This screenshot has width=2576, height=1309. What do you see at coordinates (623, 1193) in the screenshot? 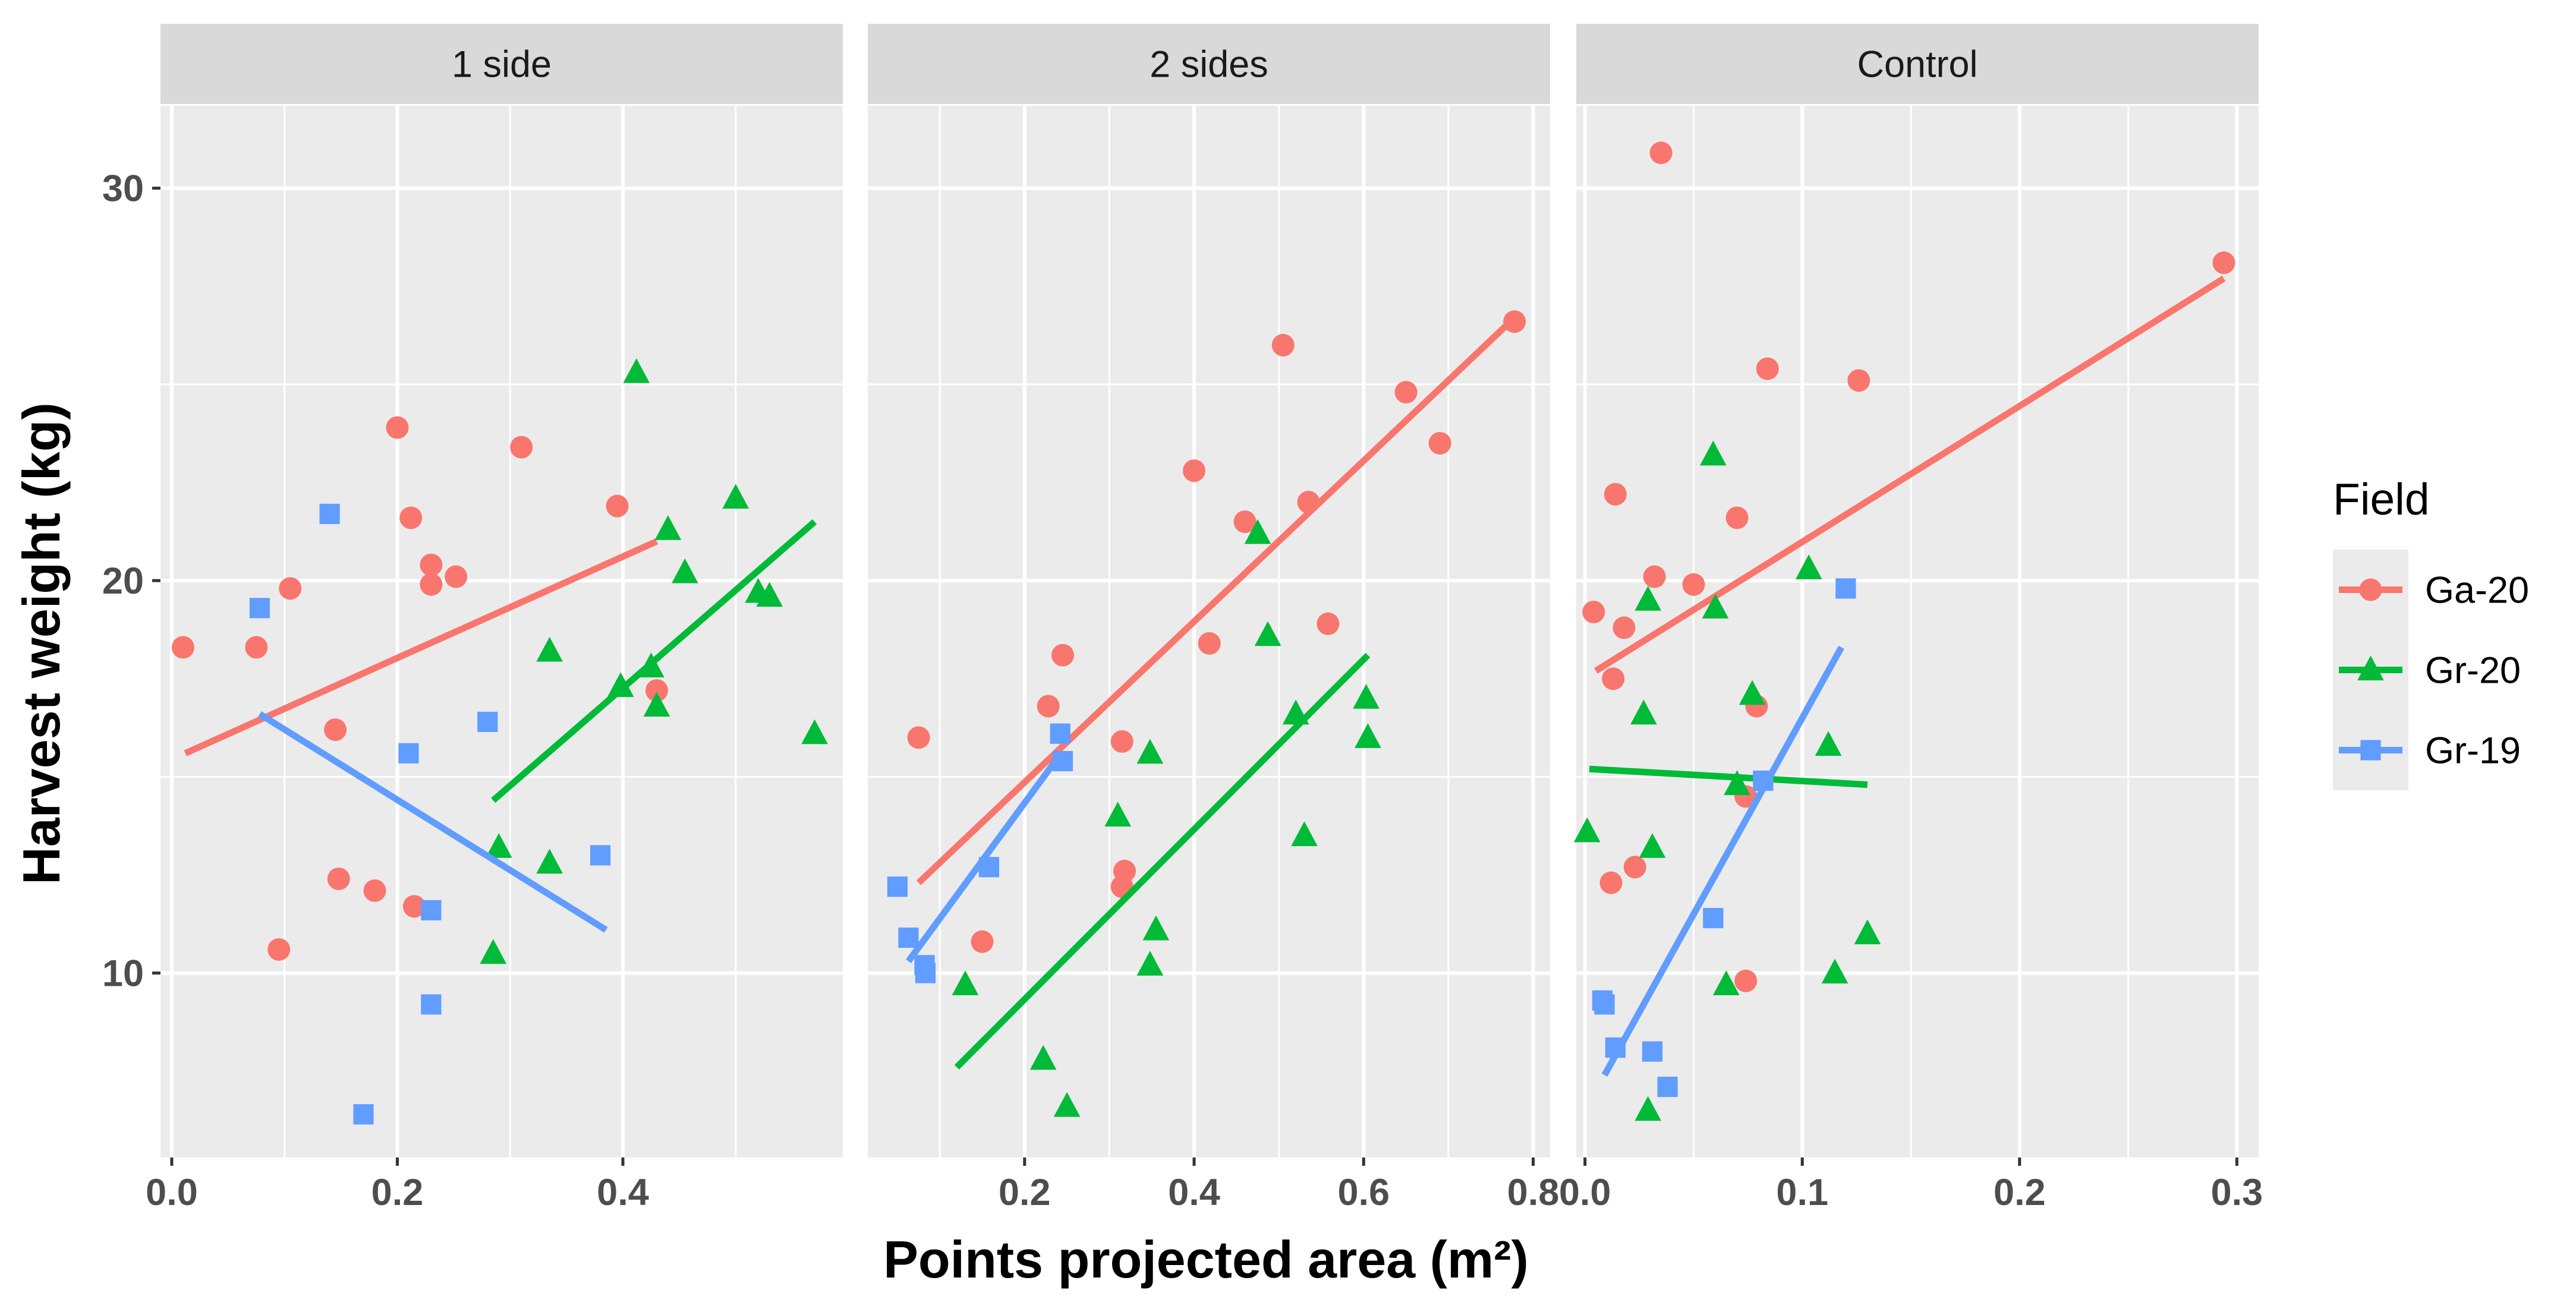
I see `x-tick-label: 0.4` at bounding box center [623, 1193].